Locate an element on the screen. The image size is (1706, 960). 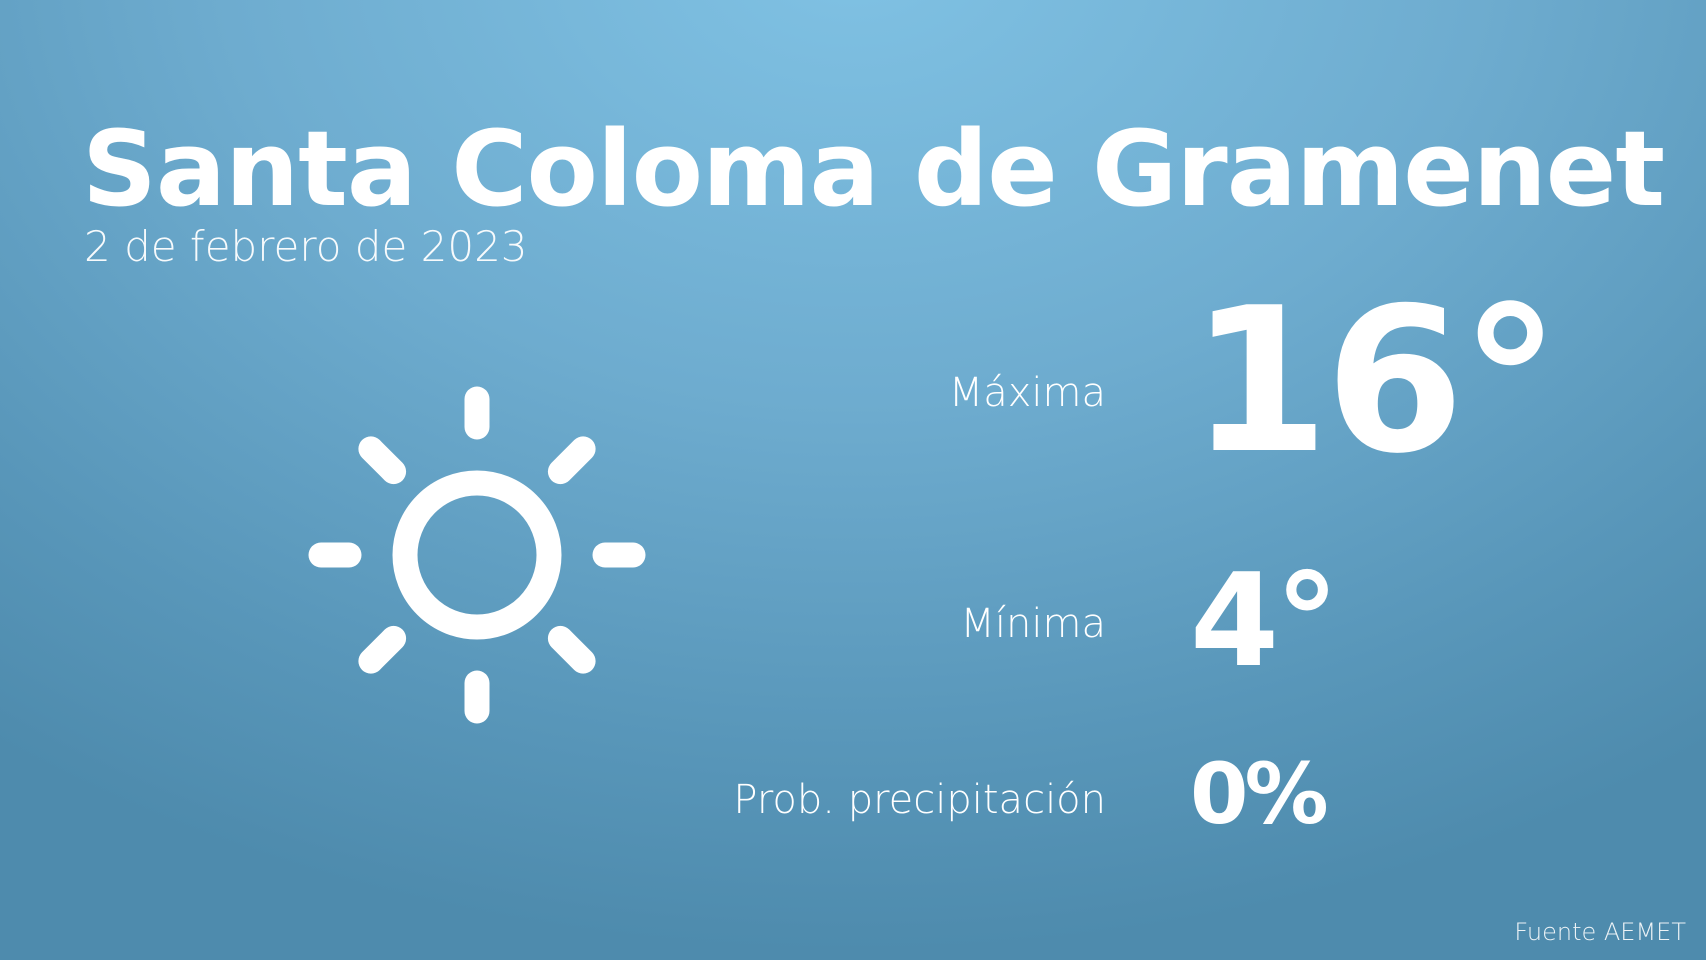
data-source: Fuente AEMET is located at coordinates (1600, 932).